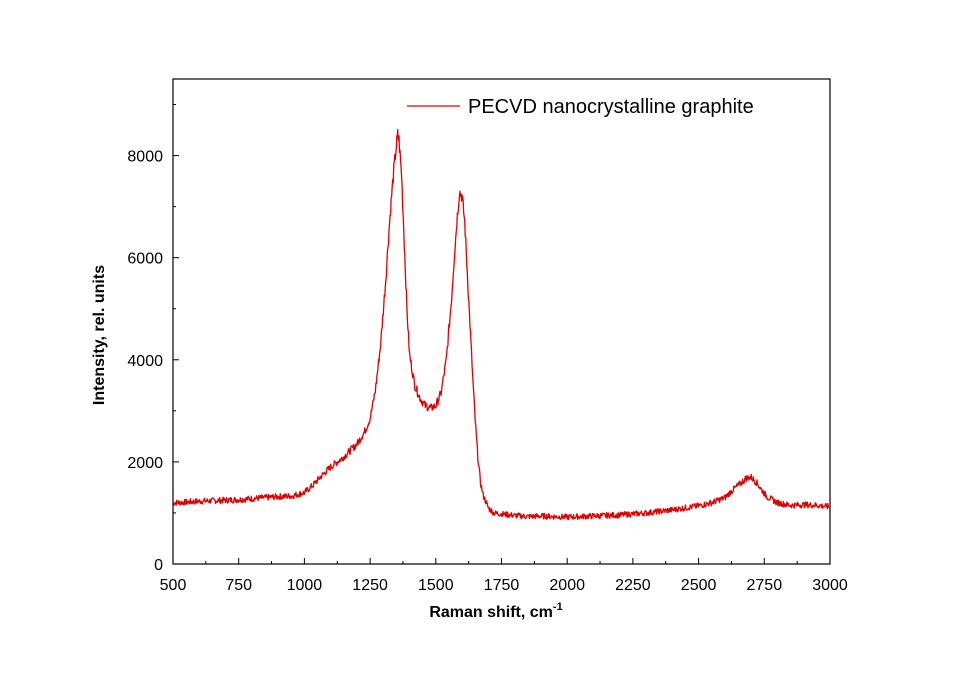  Describe the element at coordinates (558, 607) in the screenshot. I see `x-axis-title-superscript: -1` at that location.